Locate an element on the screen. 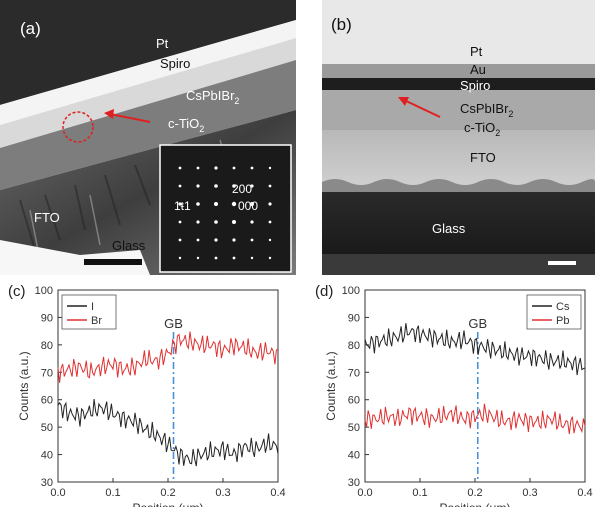 The height and width of the screenshot is (507, 600). au-layer is located at coordinates (458, 71).